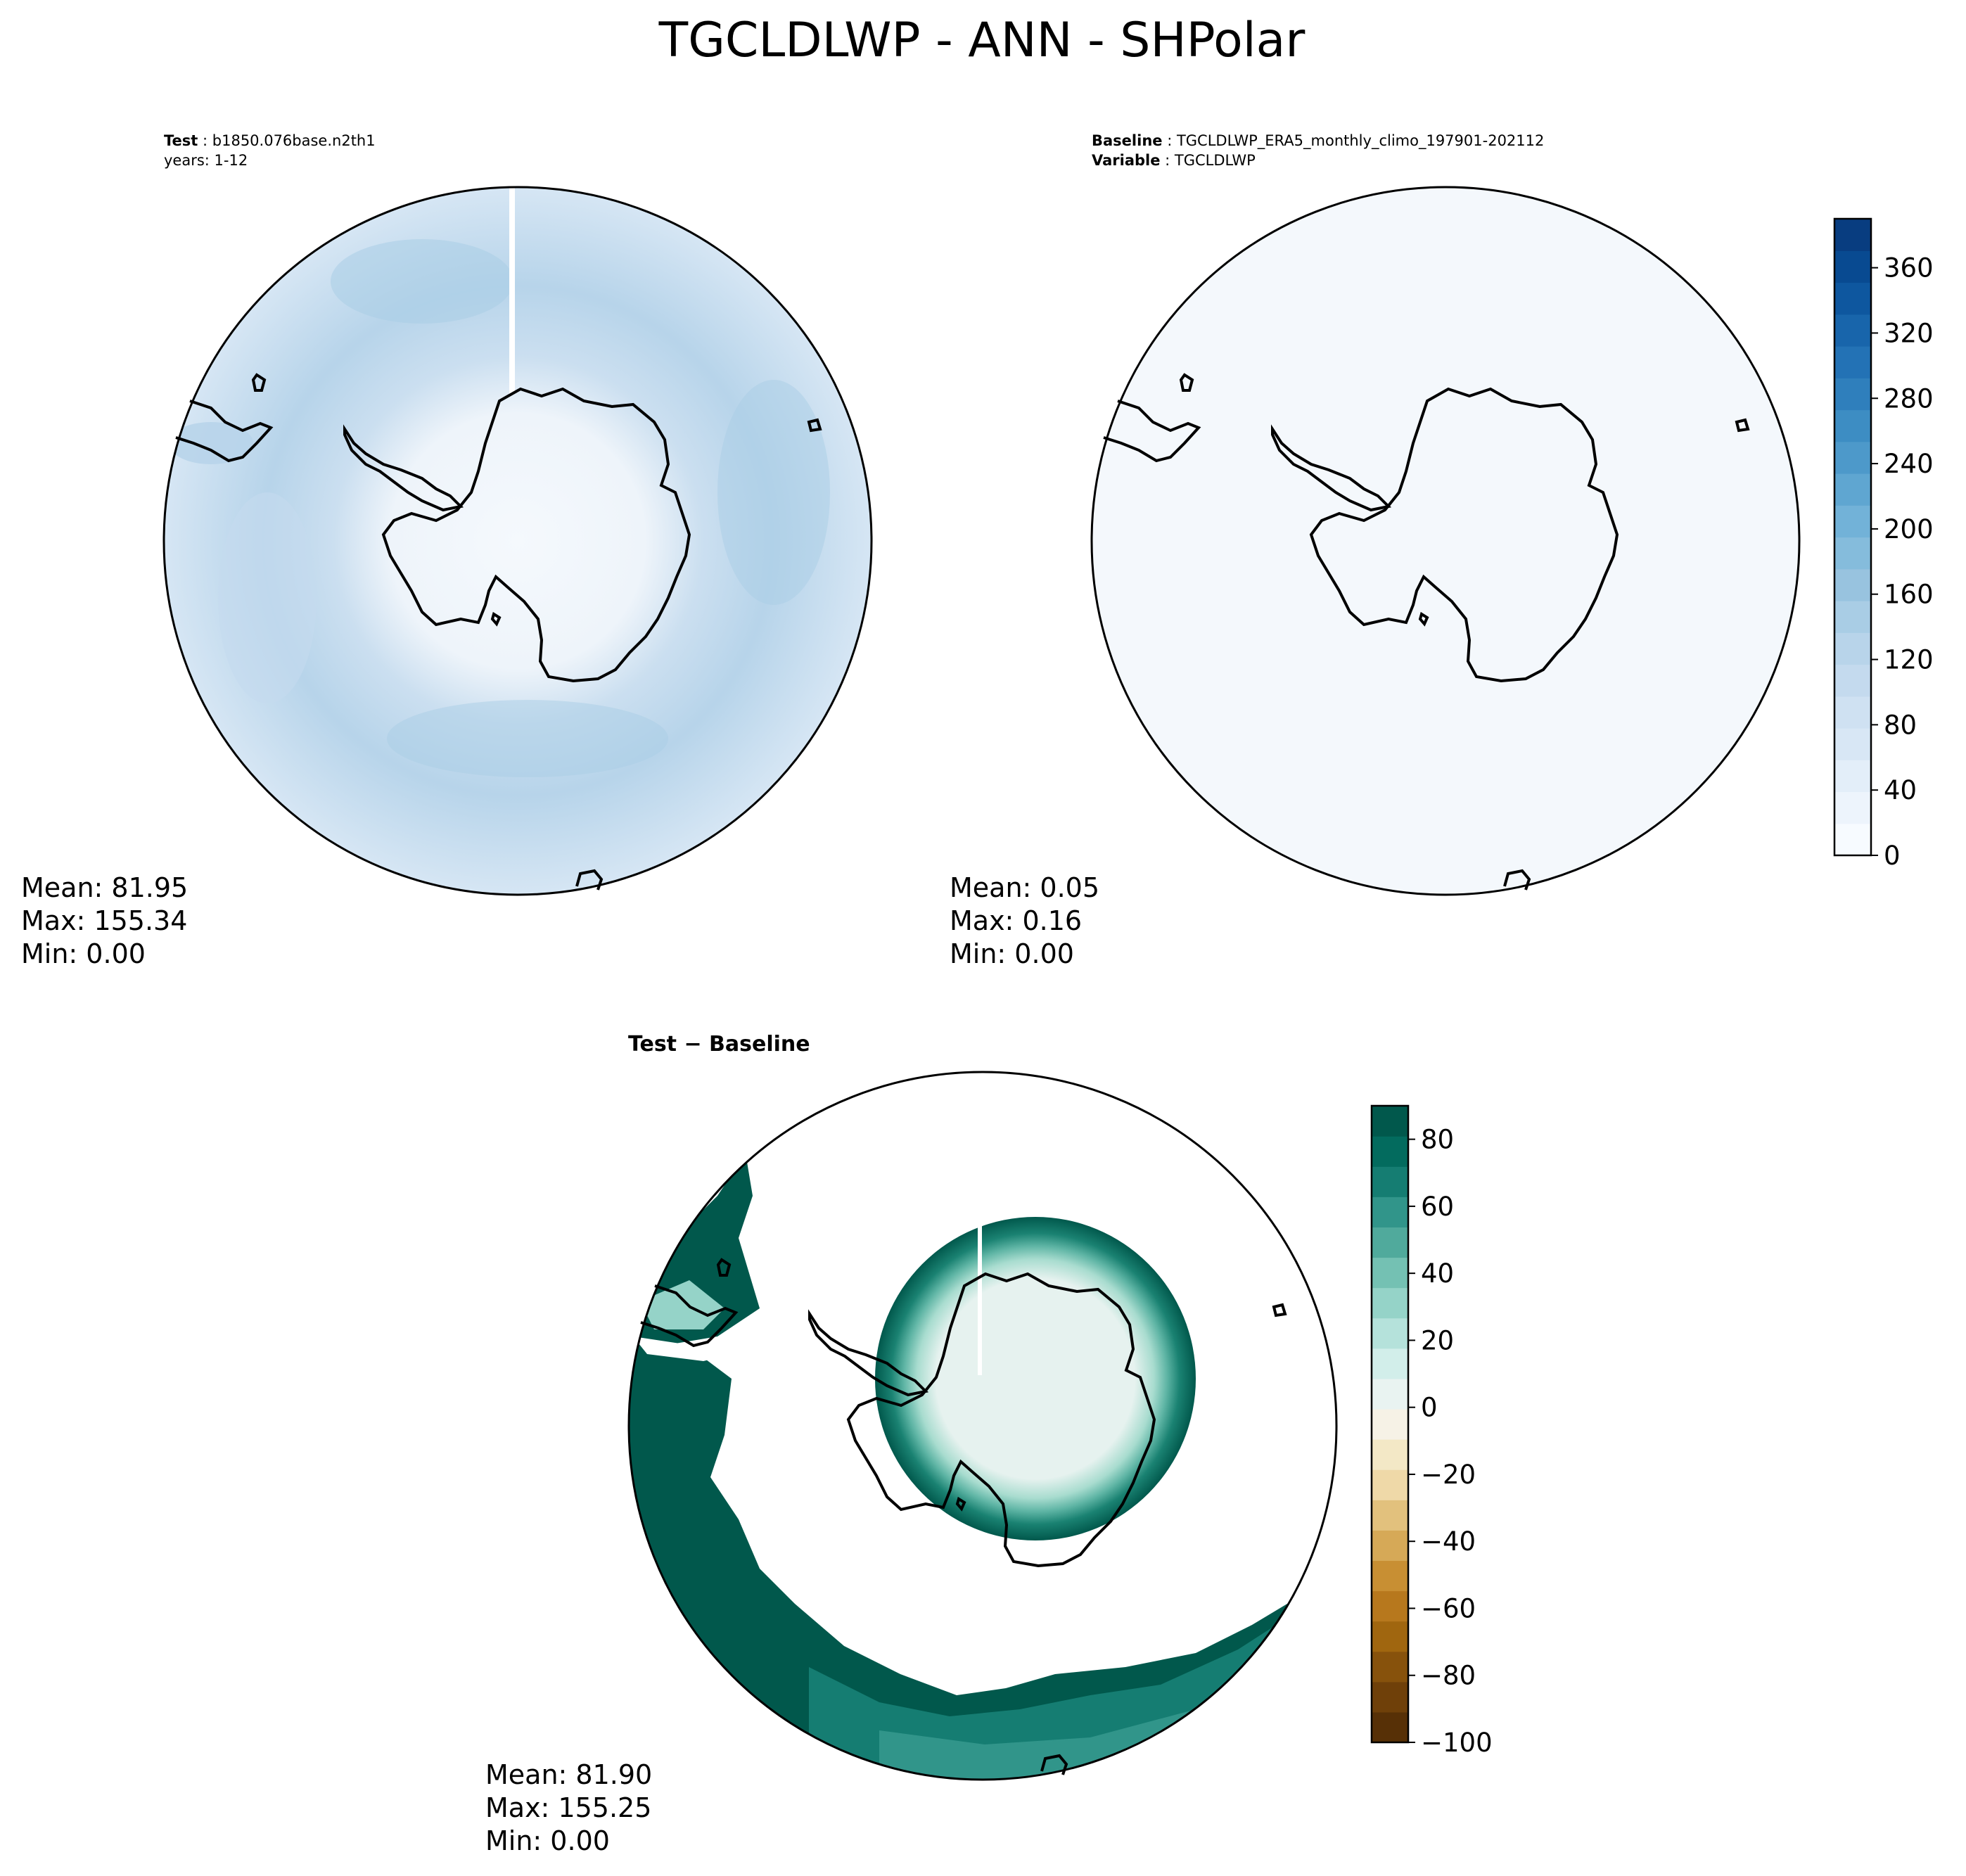 The image size is (1966, 1876). Describe the element at coordinates (1909, 464) in the screenshot. I see `blues-colorbar-tick-label: 240` at that location.